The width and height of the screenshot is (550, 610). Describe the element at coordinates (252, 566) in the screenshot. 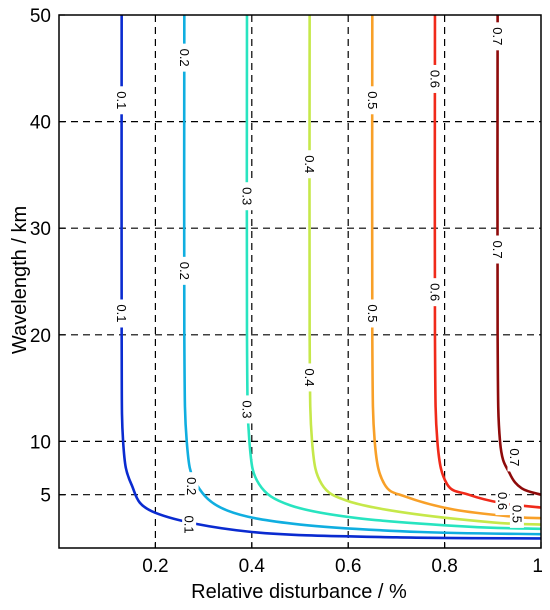

I see `x-tick-label: 0.4` at that location.